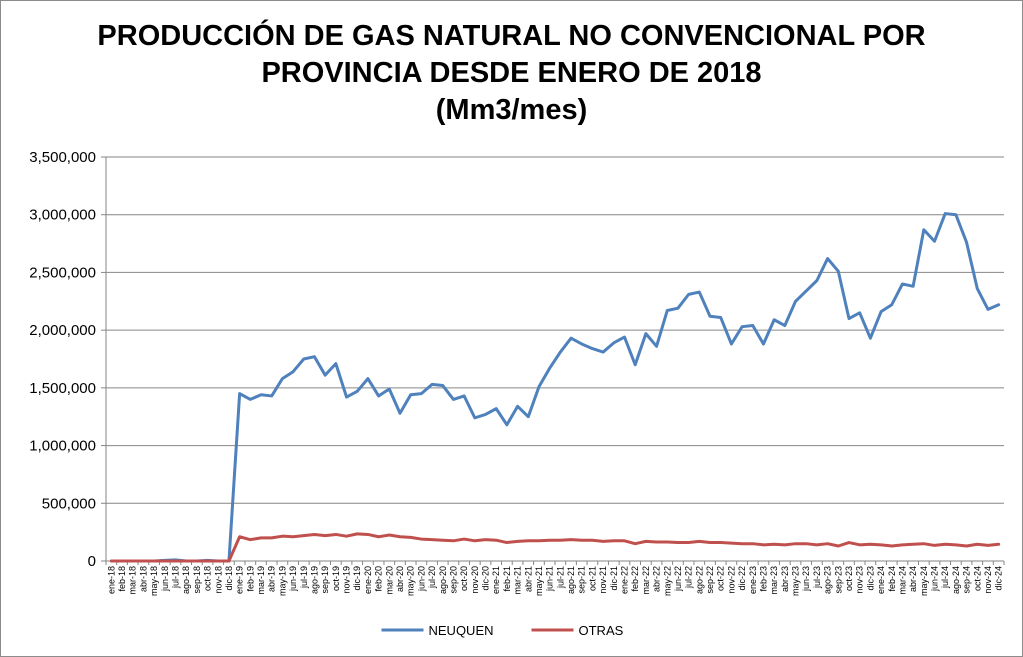 The width and height of the screenshot is (1023, 657). I want to click on x-tick-label: jun-23, so click(806, 579).